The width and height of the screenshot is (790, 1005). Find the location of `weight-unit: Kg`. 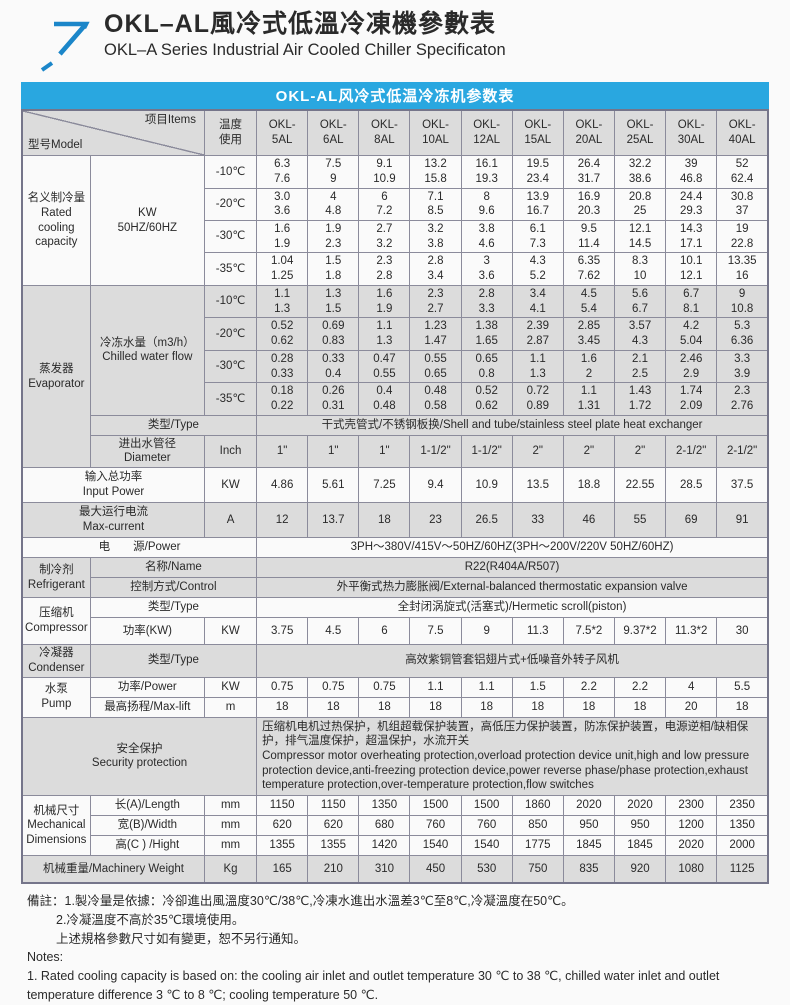

weight-unit: Kg is located at coordinates (230, 869).